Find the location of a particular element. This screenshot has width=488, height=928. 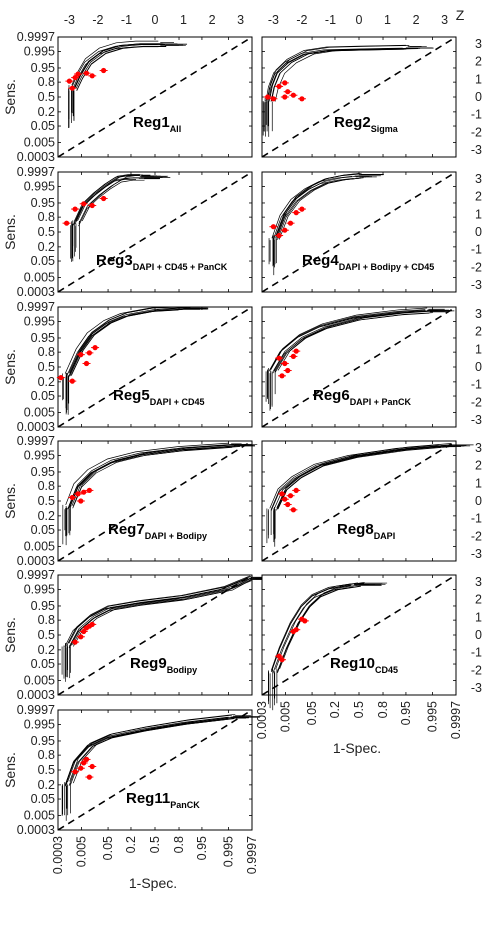

z-tick-label-right: 2 is located at coordinates (478, 600).